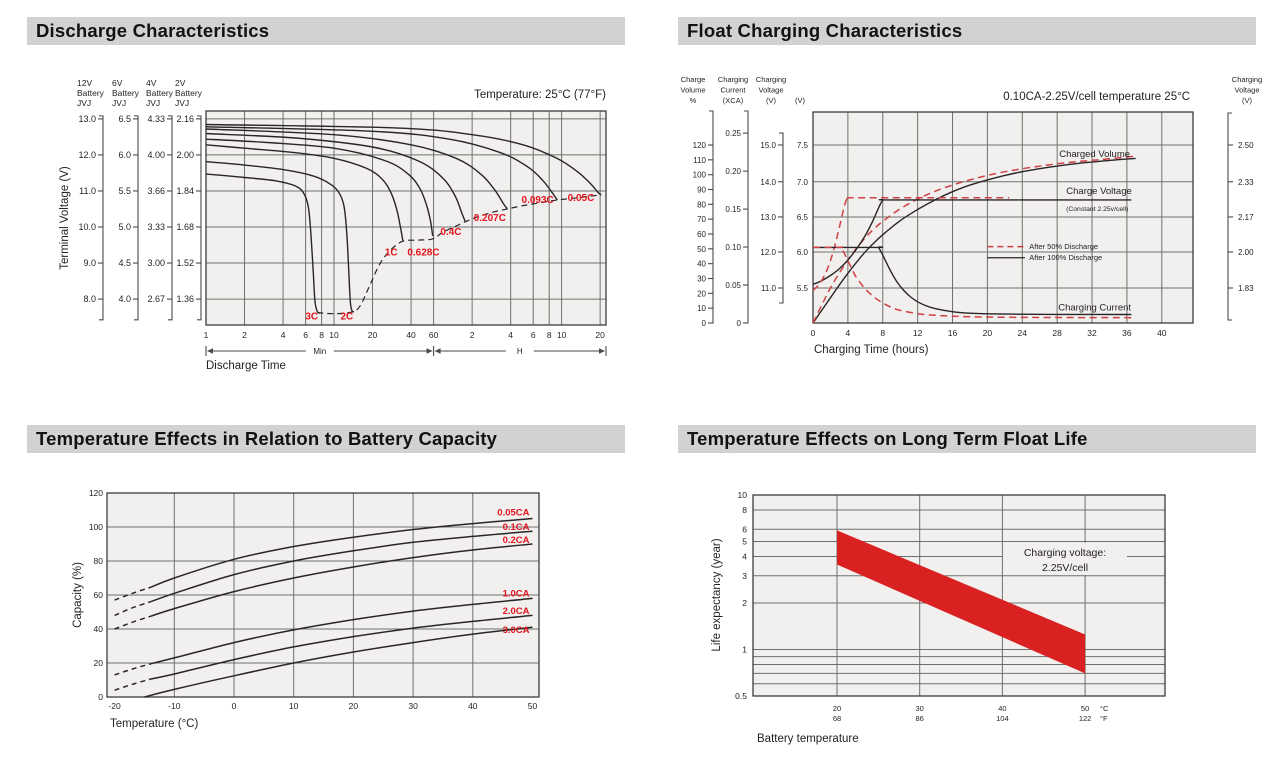 The image size is (1283, 778). Describe the element at coordinates (701, 219) in the screenshot. I see `tick-label: 70` at that location.